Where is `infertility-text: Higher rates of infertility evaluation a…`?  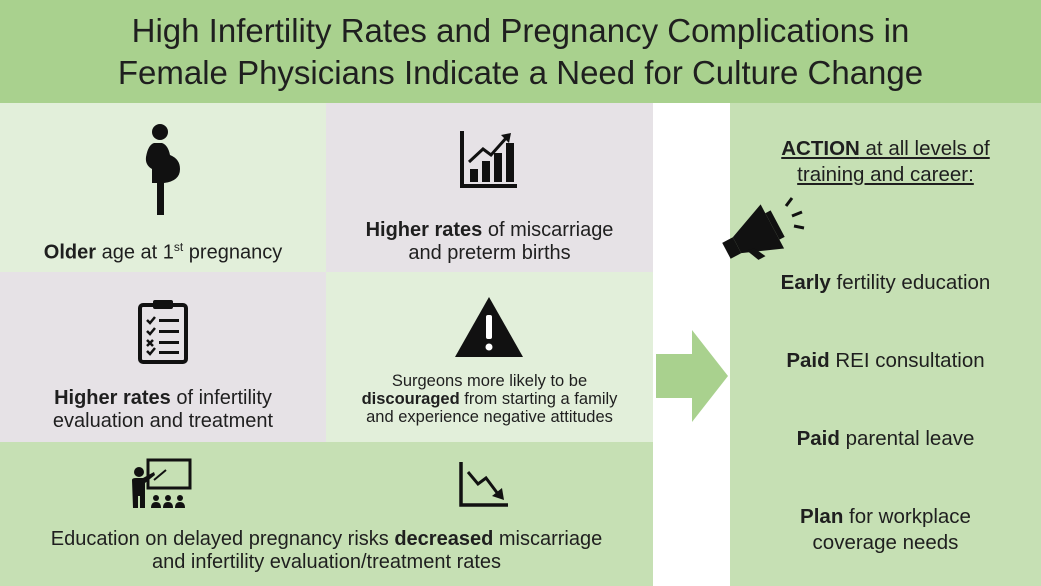 infertility-text: Higher rates of infertility evaluation a… is located at coordinates (163, 409).